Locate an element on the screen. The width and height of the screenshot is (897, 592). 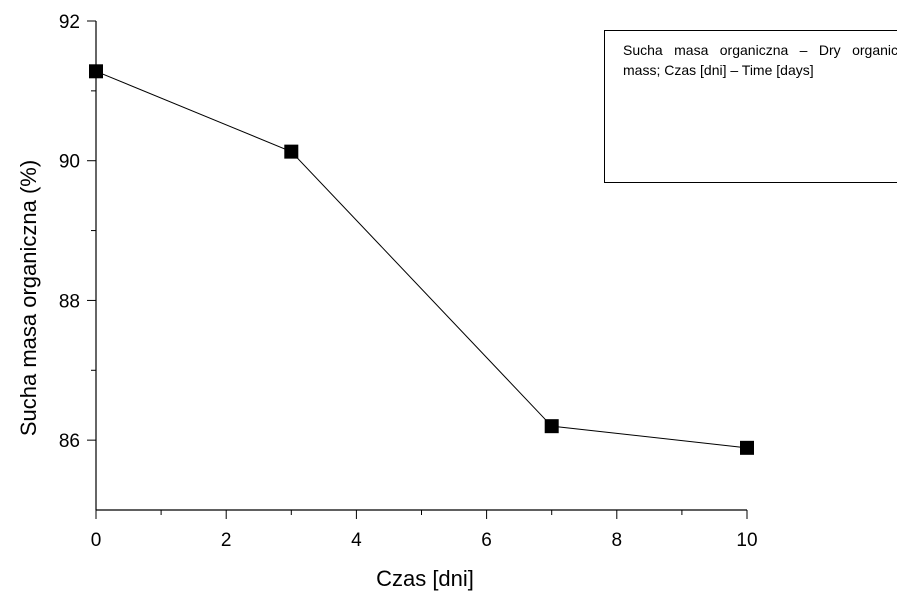
annotation-box is located at coordinates (750, 106).